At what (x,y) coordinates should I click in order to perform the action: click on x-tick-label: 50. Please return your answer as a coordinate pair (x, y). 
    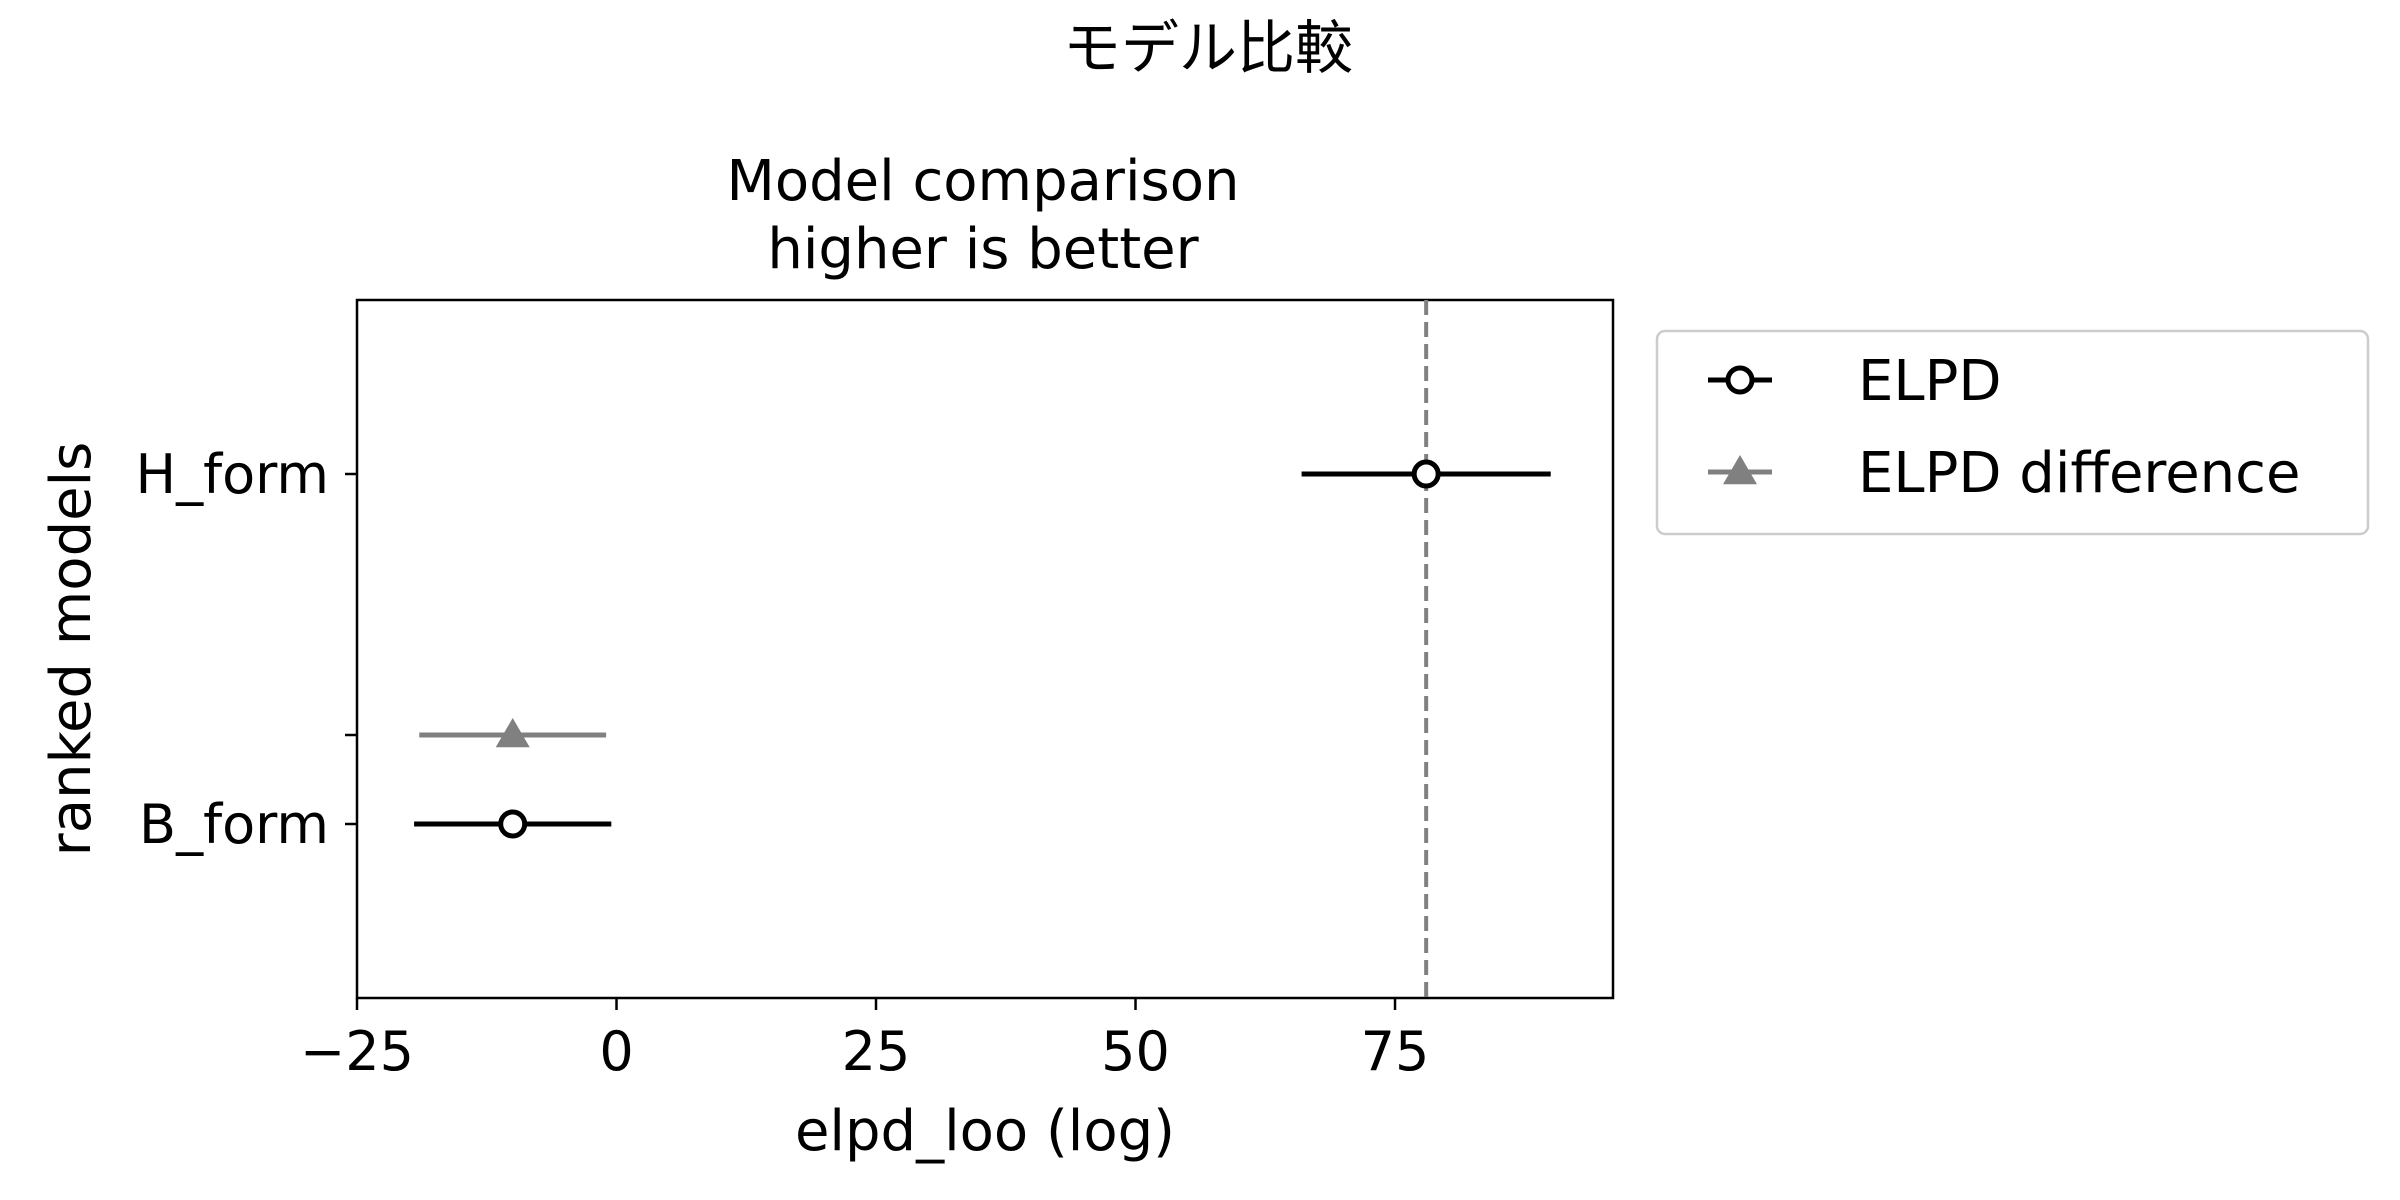
    Looking at the image, I should click on (1135, 1051).